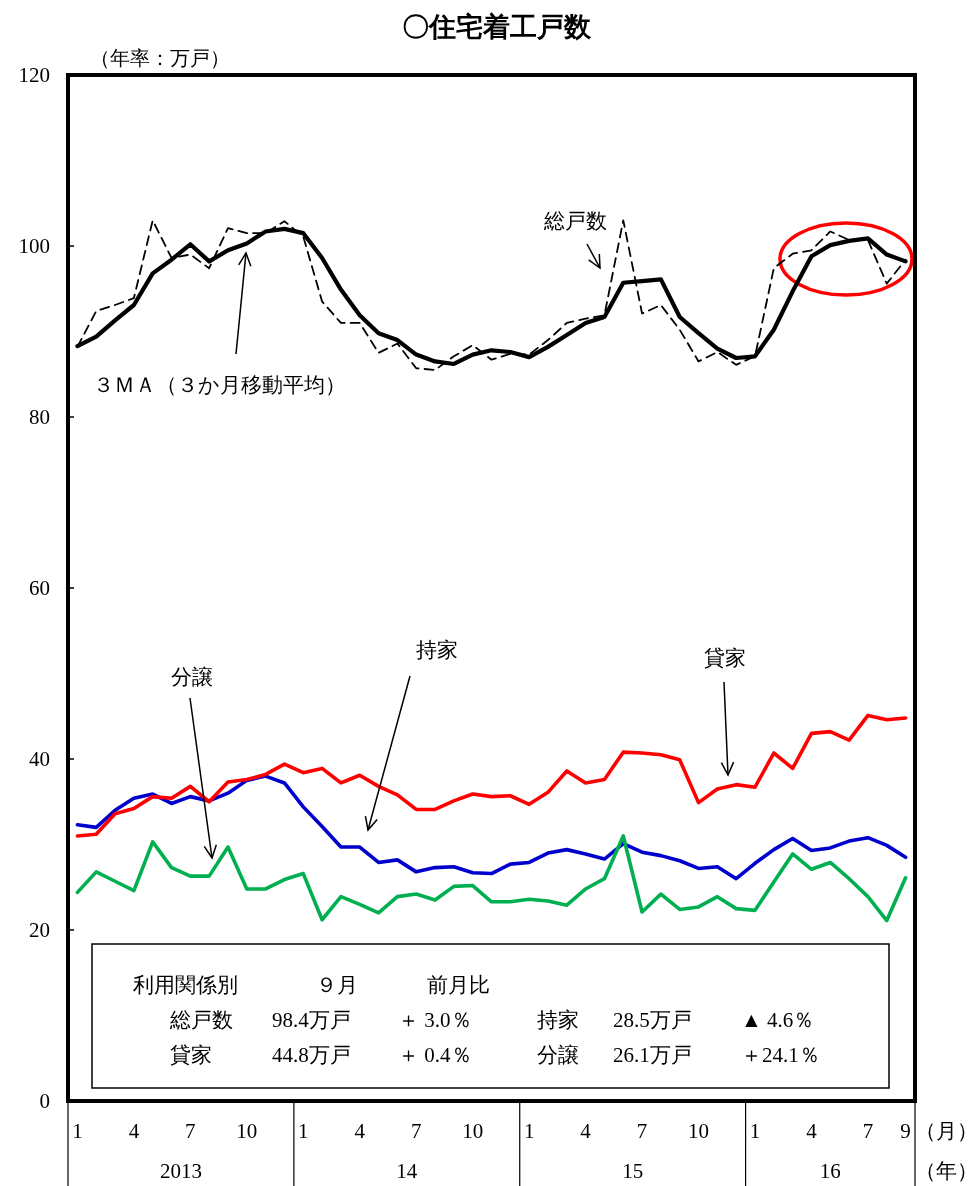 The width and height of the screenshot is (973, 1186). What do you see at coordinates (337, 985) in the screenshot?
I see `annotation: ９月` at bounding box center [337, 985].